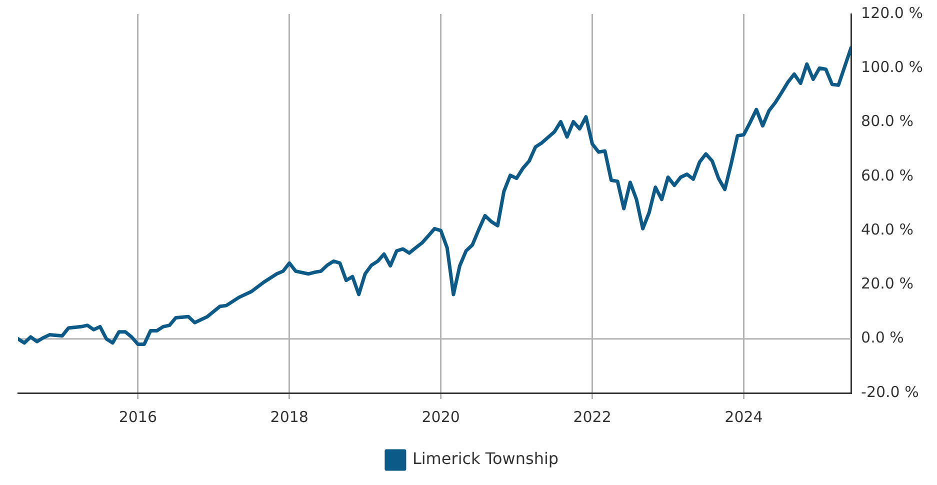  Describe the element at coordinates (441, 417) in the screenshot. I see `x-tick-label: 2020` at that location.